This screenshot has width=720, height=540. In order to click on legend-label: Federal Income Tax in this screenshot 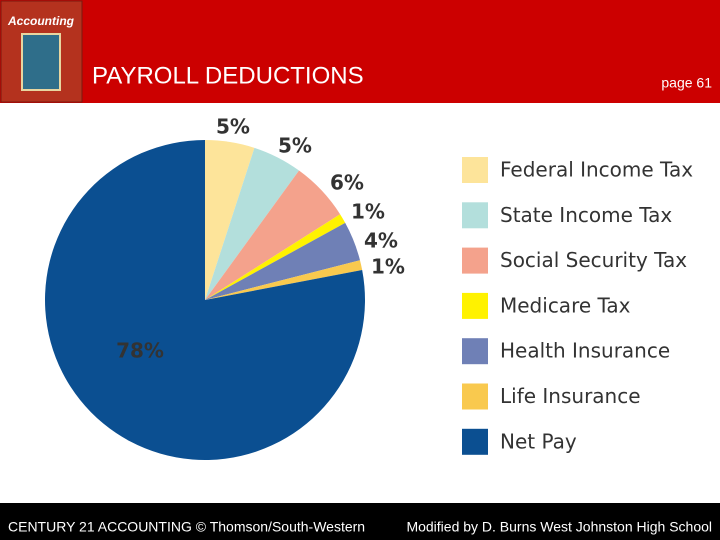, I will do `click(596, 170)`.